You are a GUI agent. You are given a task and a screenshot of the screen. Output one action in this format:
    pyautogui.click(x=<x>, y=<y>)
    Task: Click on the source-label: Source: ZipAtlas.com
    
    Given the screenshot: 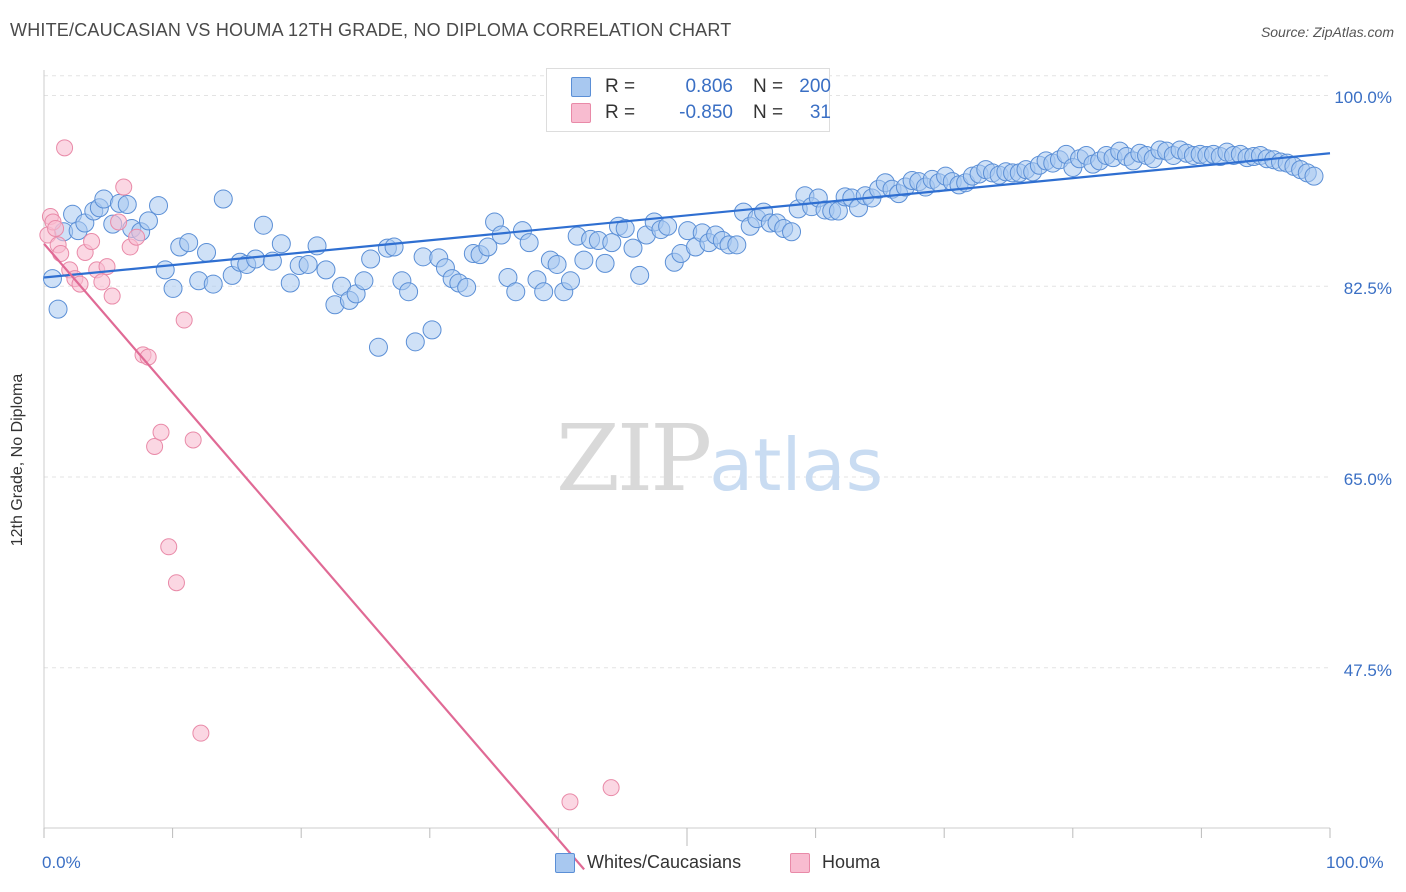 What is the action you would take?
    pyautogui.click(x=1327, y=32)
    